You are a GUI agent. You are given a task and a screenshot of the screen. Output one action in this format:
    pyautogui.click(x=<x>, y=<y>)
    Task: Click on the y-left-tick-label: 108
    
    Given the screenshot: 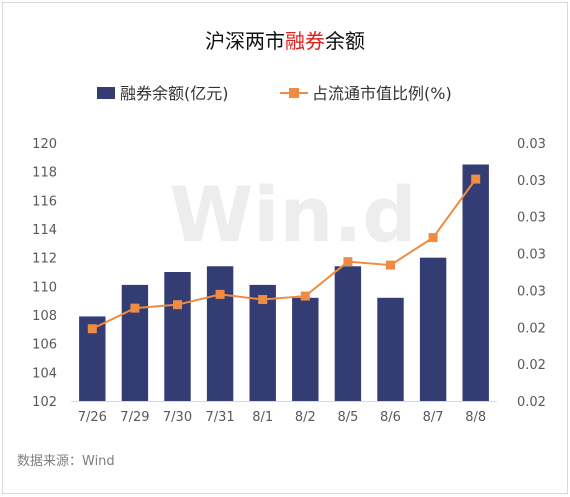 What is the action you would take?
    pyautogui.click(x=44, y=316)
    